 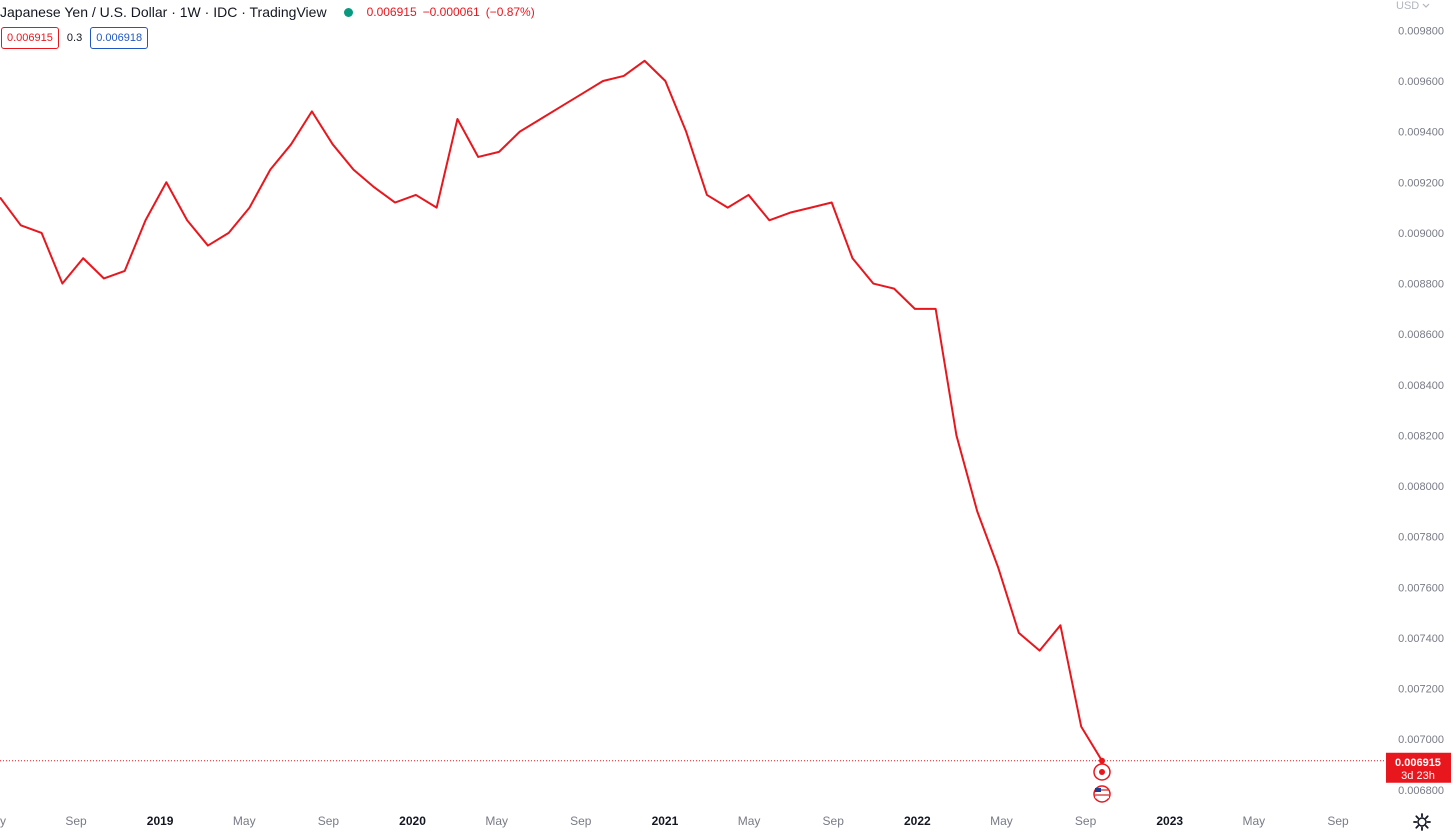 I want to click on spread-value: 0.3, so click(x=74, y=38).